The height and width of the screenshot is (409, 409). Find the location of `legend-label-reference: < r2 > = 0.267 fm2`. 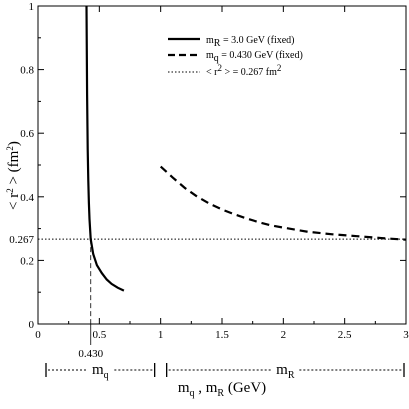

legend-label-reference: < r2 > = 0.267 fm2 is located at coordinates (243, 70).